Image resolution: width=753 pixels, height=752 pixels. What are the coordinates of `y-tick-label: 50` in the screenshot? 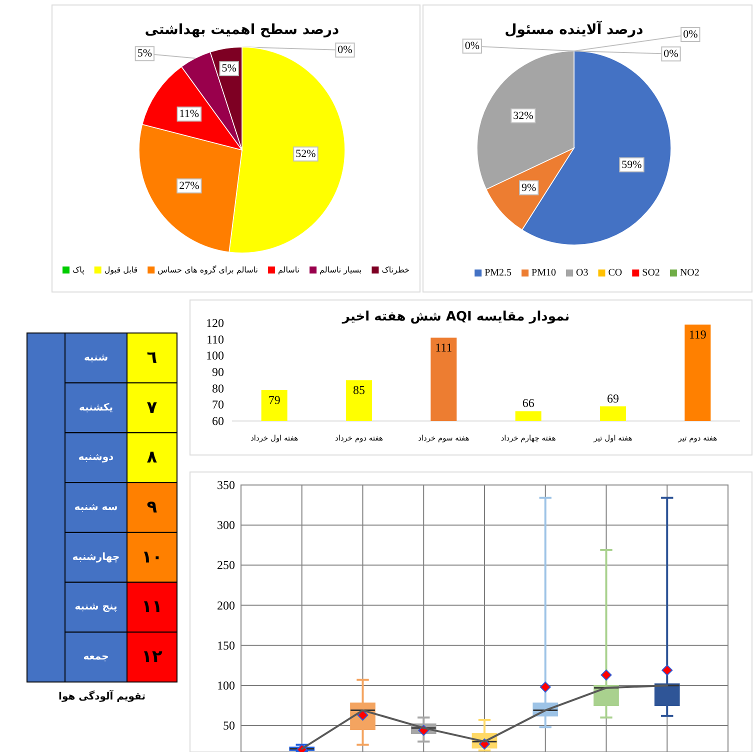 It's located at (229, 725).